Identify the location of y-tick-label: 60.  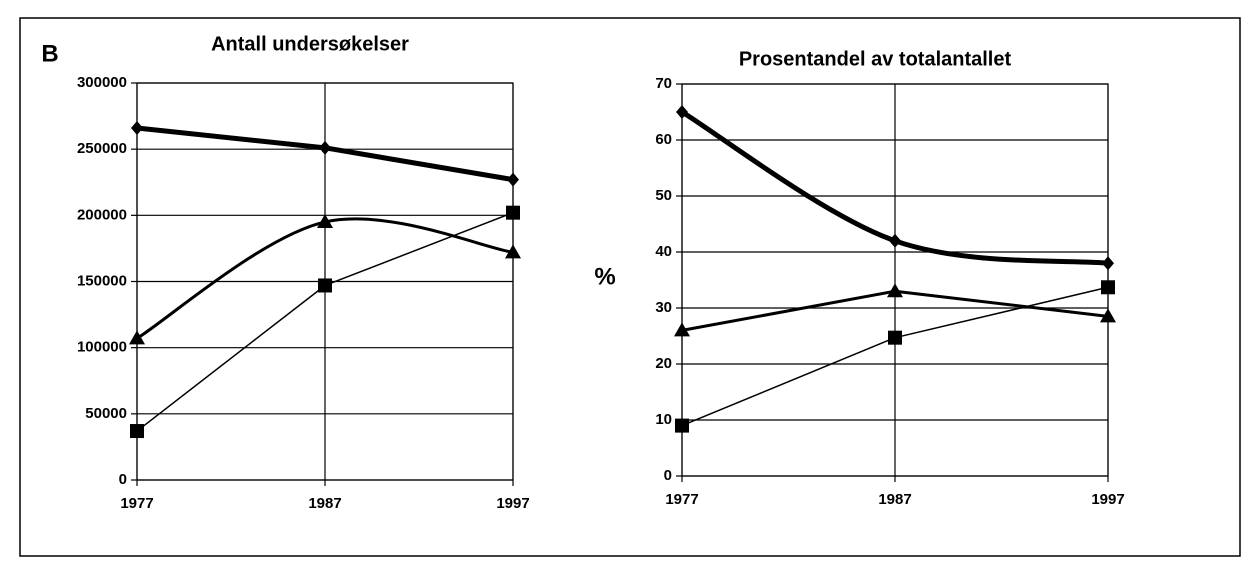
(663, 139).